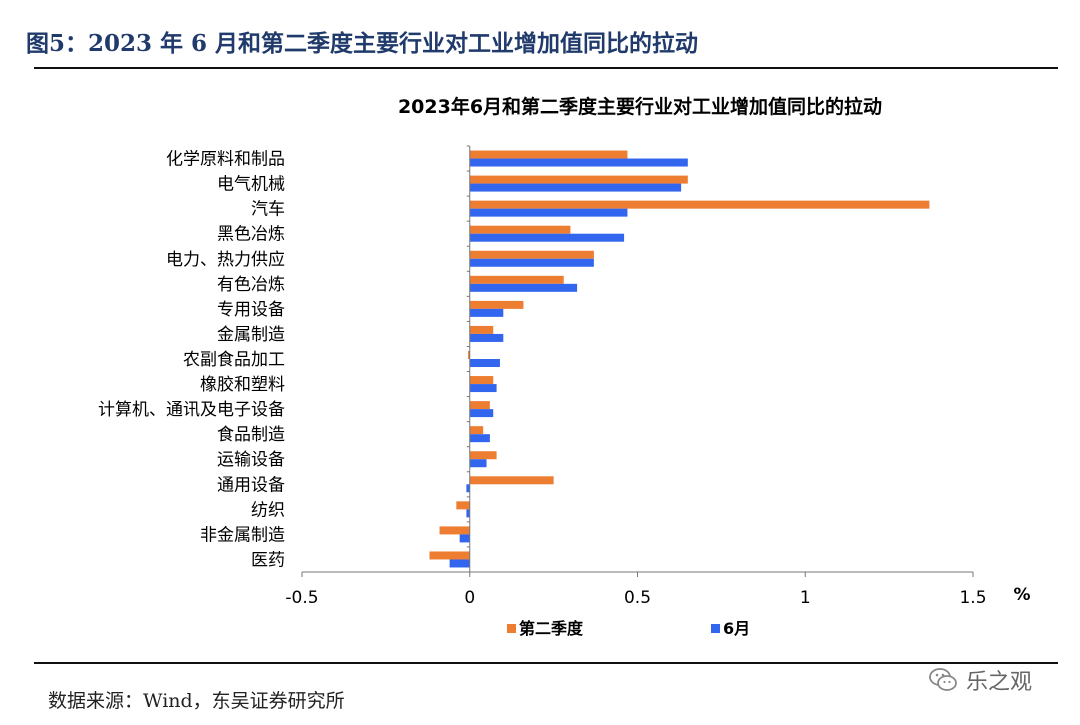 The image size is (1080, 725). Describe the element at coordinates (251, 285) in the screenshot. I see `category-label-5: 有色冶炼` at that location.